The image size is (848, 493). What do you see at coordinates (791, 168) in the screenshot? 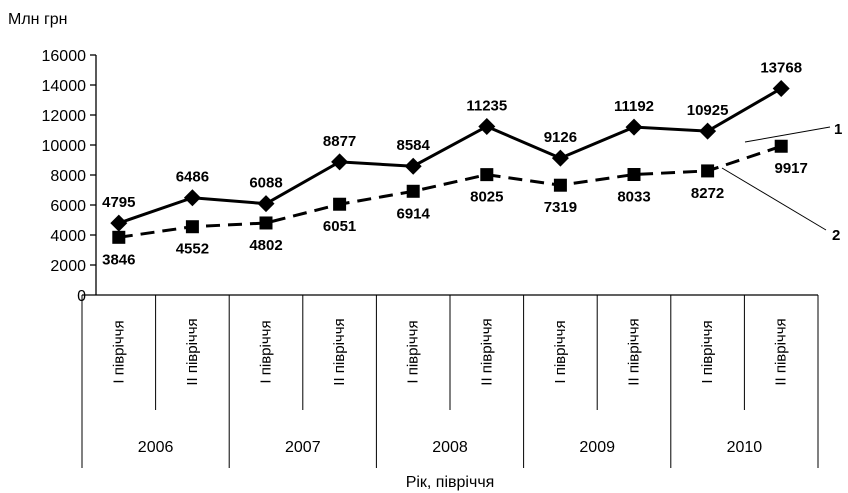
I see `series-2-data-label: 9917` at bounding box center [791, 168].